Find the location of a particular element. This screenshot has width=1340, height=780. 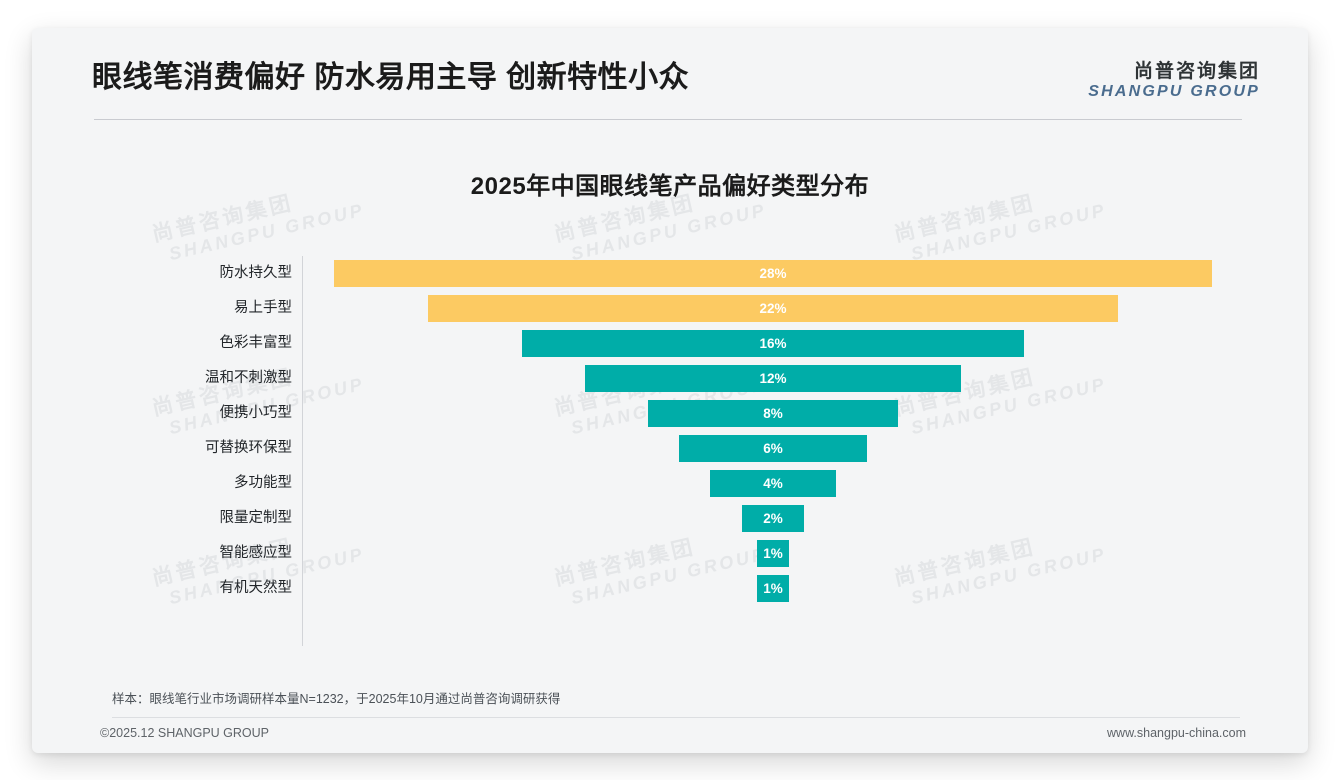

bar-track: 6% is located at coordinates (773, 448).